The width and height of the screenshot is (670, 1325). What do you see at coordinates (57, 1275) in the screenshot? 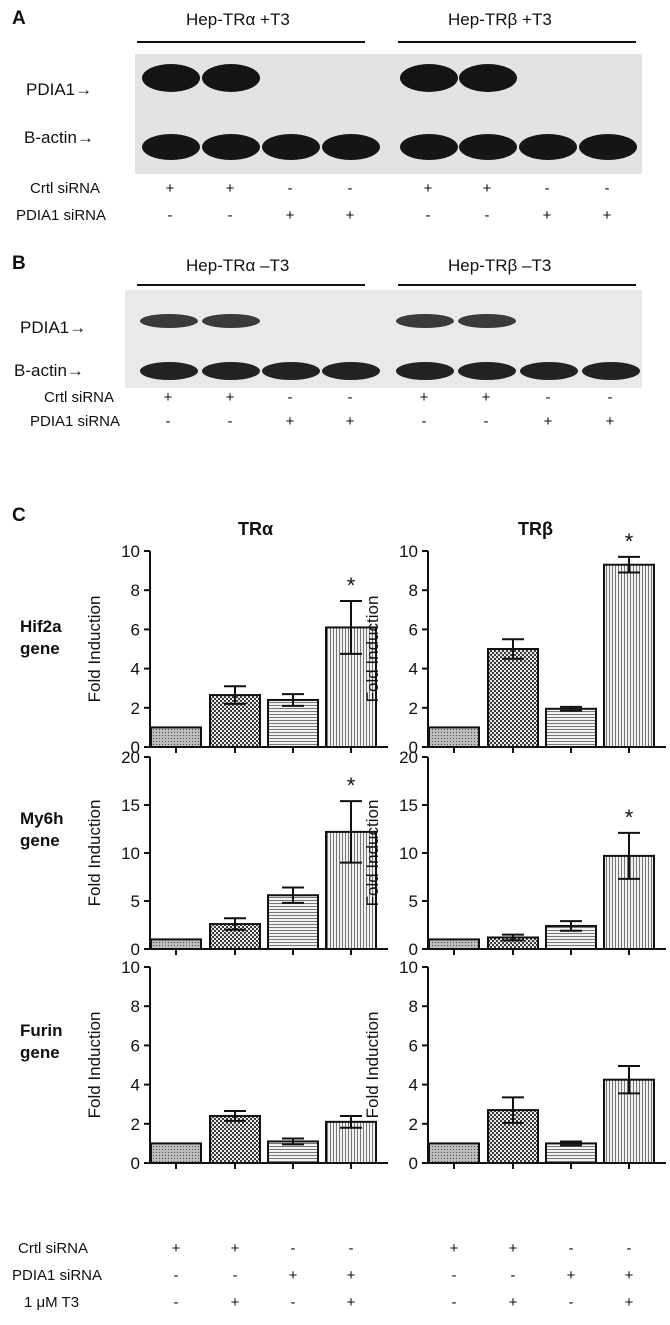
I see `panel-c-pdia1-sirna-label: PDIA1 siRNA` at bounding box center [57, 1275].